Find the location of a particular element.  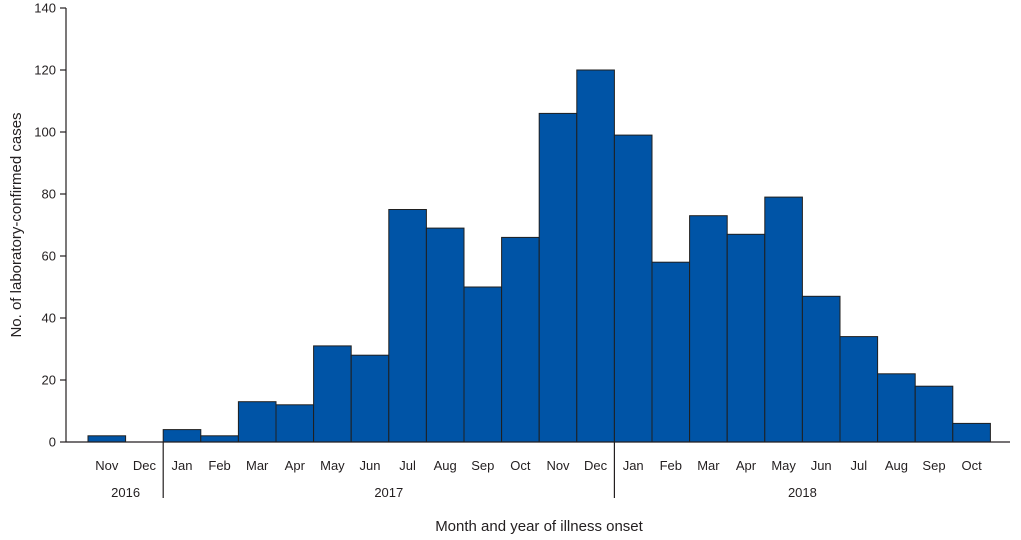

year-label: 2016 is located at coordinates (125, 492).